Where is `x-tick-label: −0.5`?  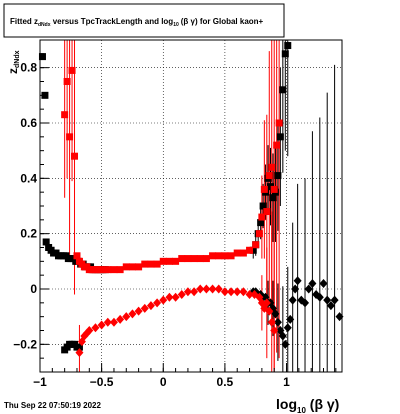
x-tick-label: −0.5 is located at coordinates (102, 382).